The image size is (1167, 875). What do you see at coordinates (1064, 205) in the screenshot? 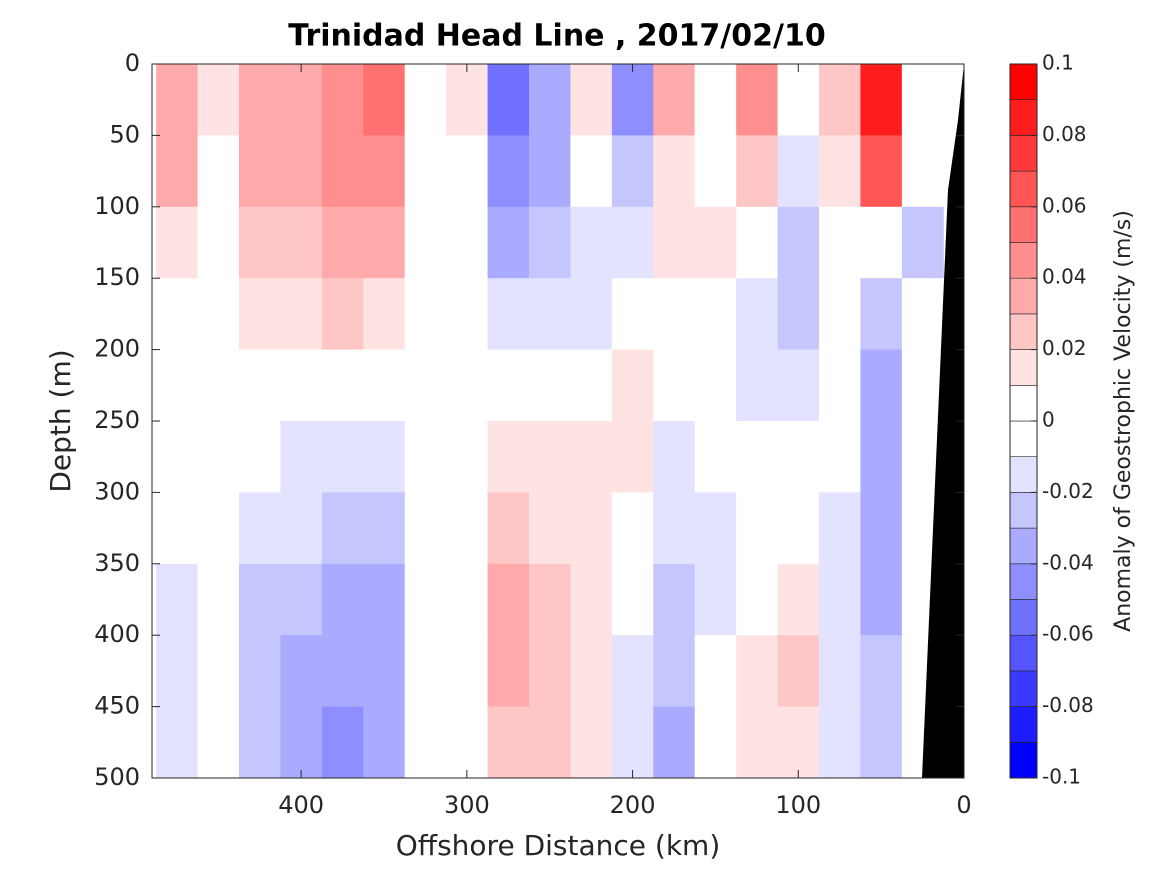
I see `colorbar-tick-label: 0.06` at bounding box center [1064, 205].